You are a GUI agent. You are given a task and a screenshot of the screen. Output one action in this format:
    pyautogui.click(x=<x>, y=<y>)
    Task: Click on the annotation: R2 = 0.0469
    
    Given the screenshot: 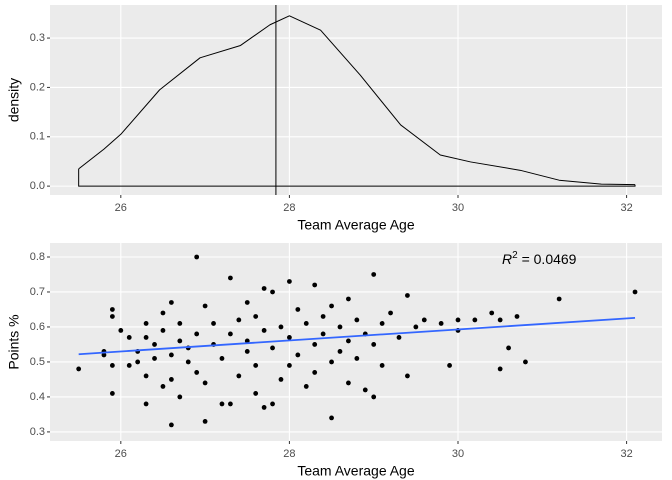 What is the action you would take?
    pyautogui.click(x=539, y=258)
    